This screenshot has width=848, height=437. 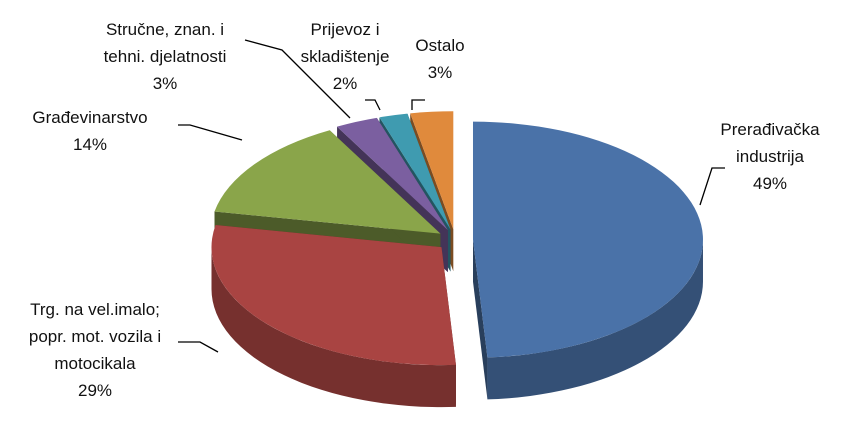 I want to click on slice-label: Ostalo 3%, so click(x=440, y=59).